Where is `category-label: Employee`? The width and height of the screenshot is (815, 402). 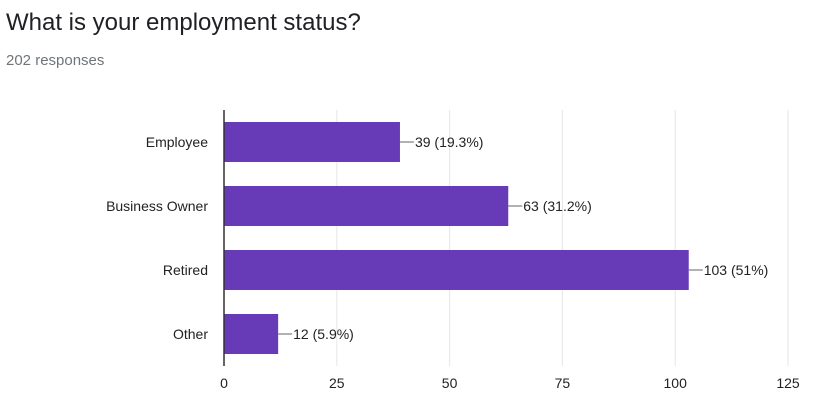
category-label: Employee is located at coordinates (177, 142).